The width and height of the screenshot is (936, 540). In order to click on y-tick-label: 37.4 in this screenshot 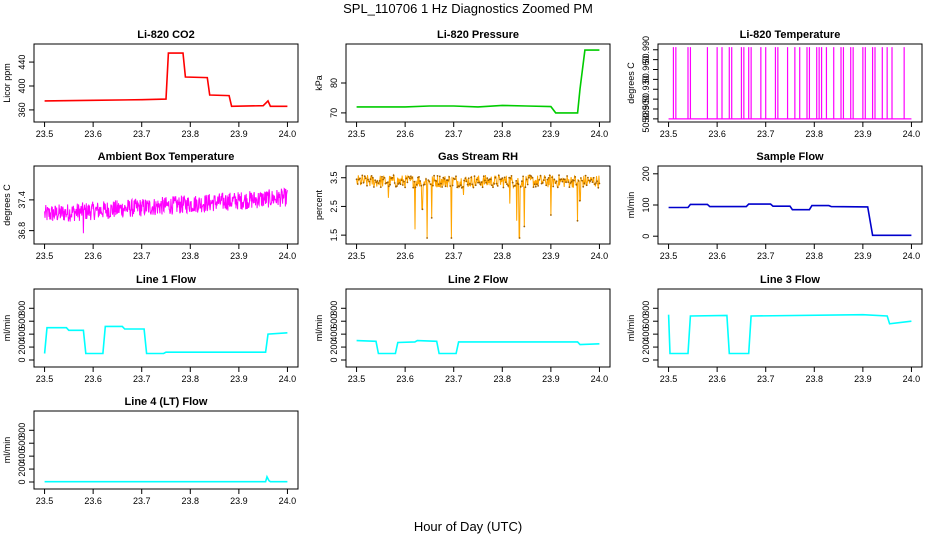, I will do `click(22, 200)`.